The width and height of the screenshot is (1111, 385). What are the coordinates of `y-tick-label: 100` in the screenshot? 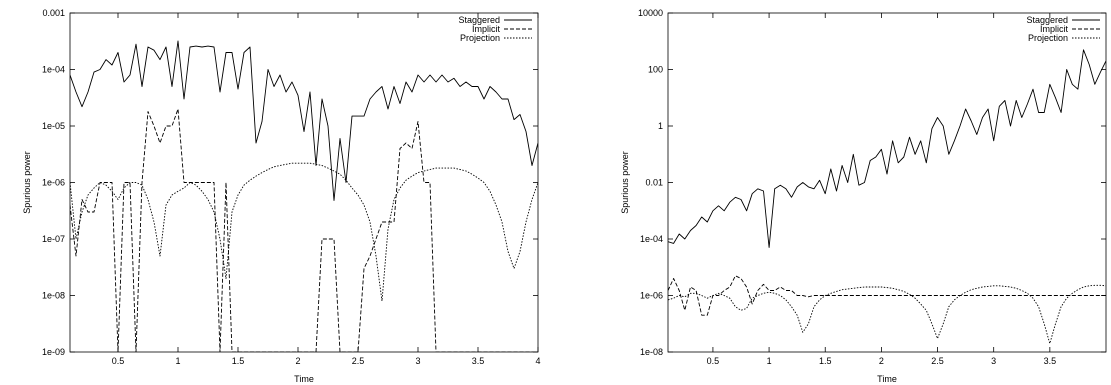 It's located at (655, 70).